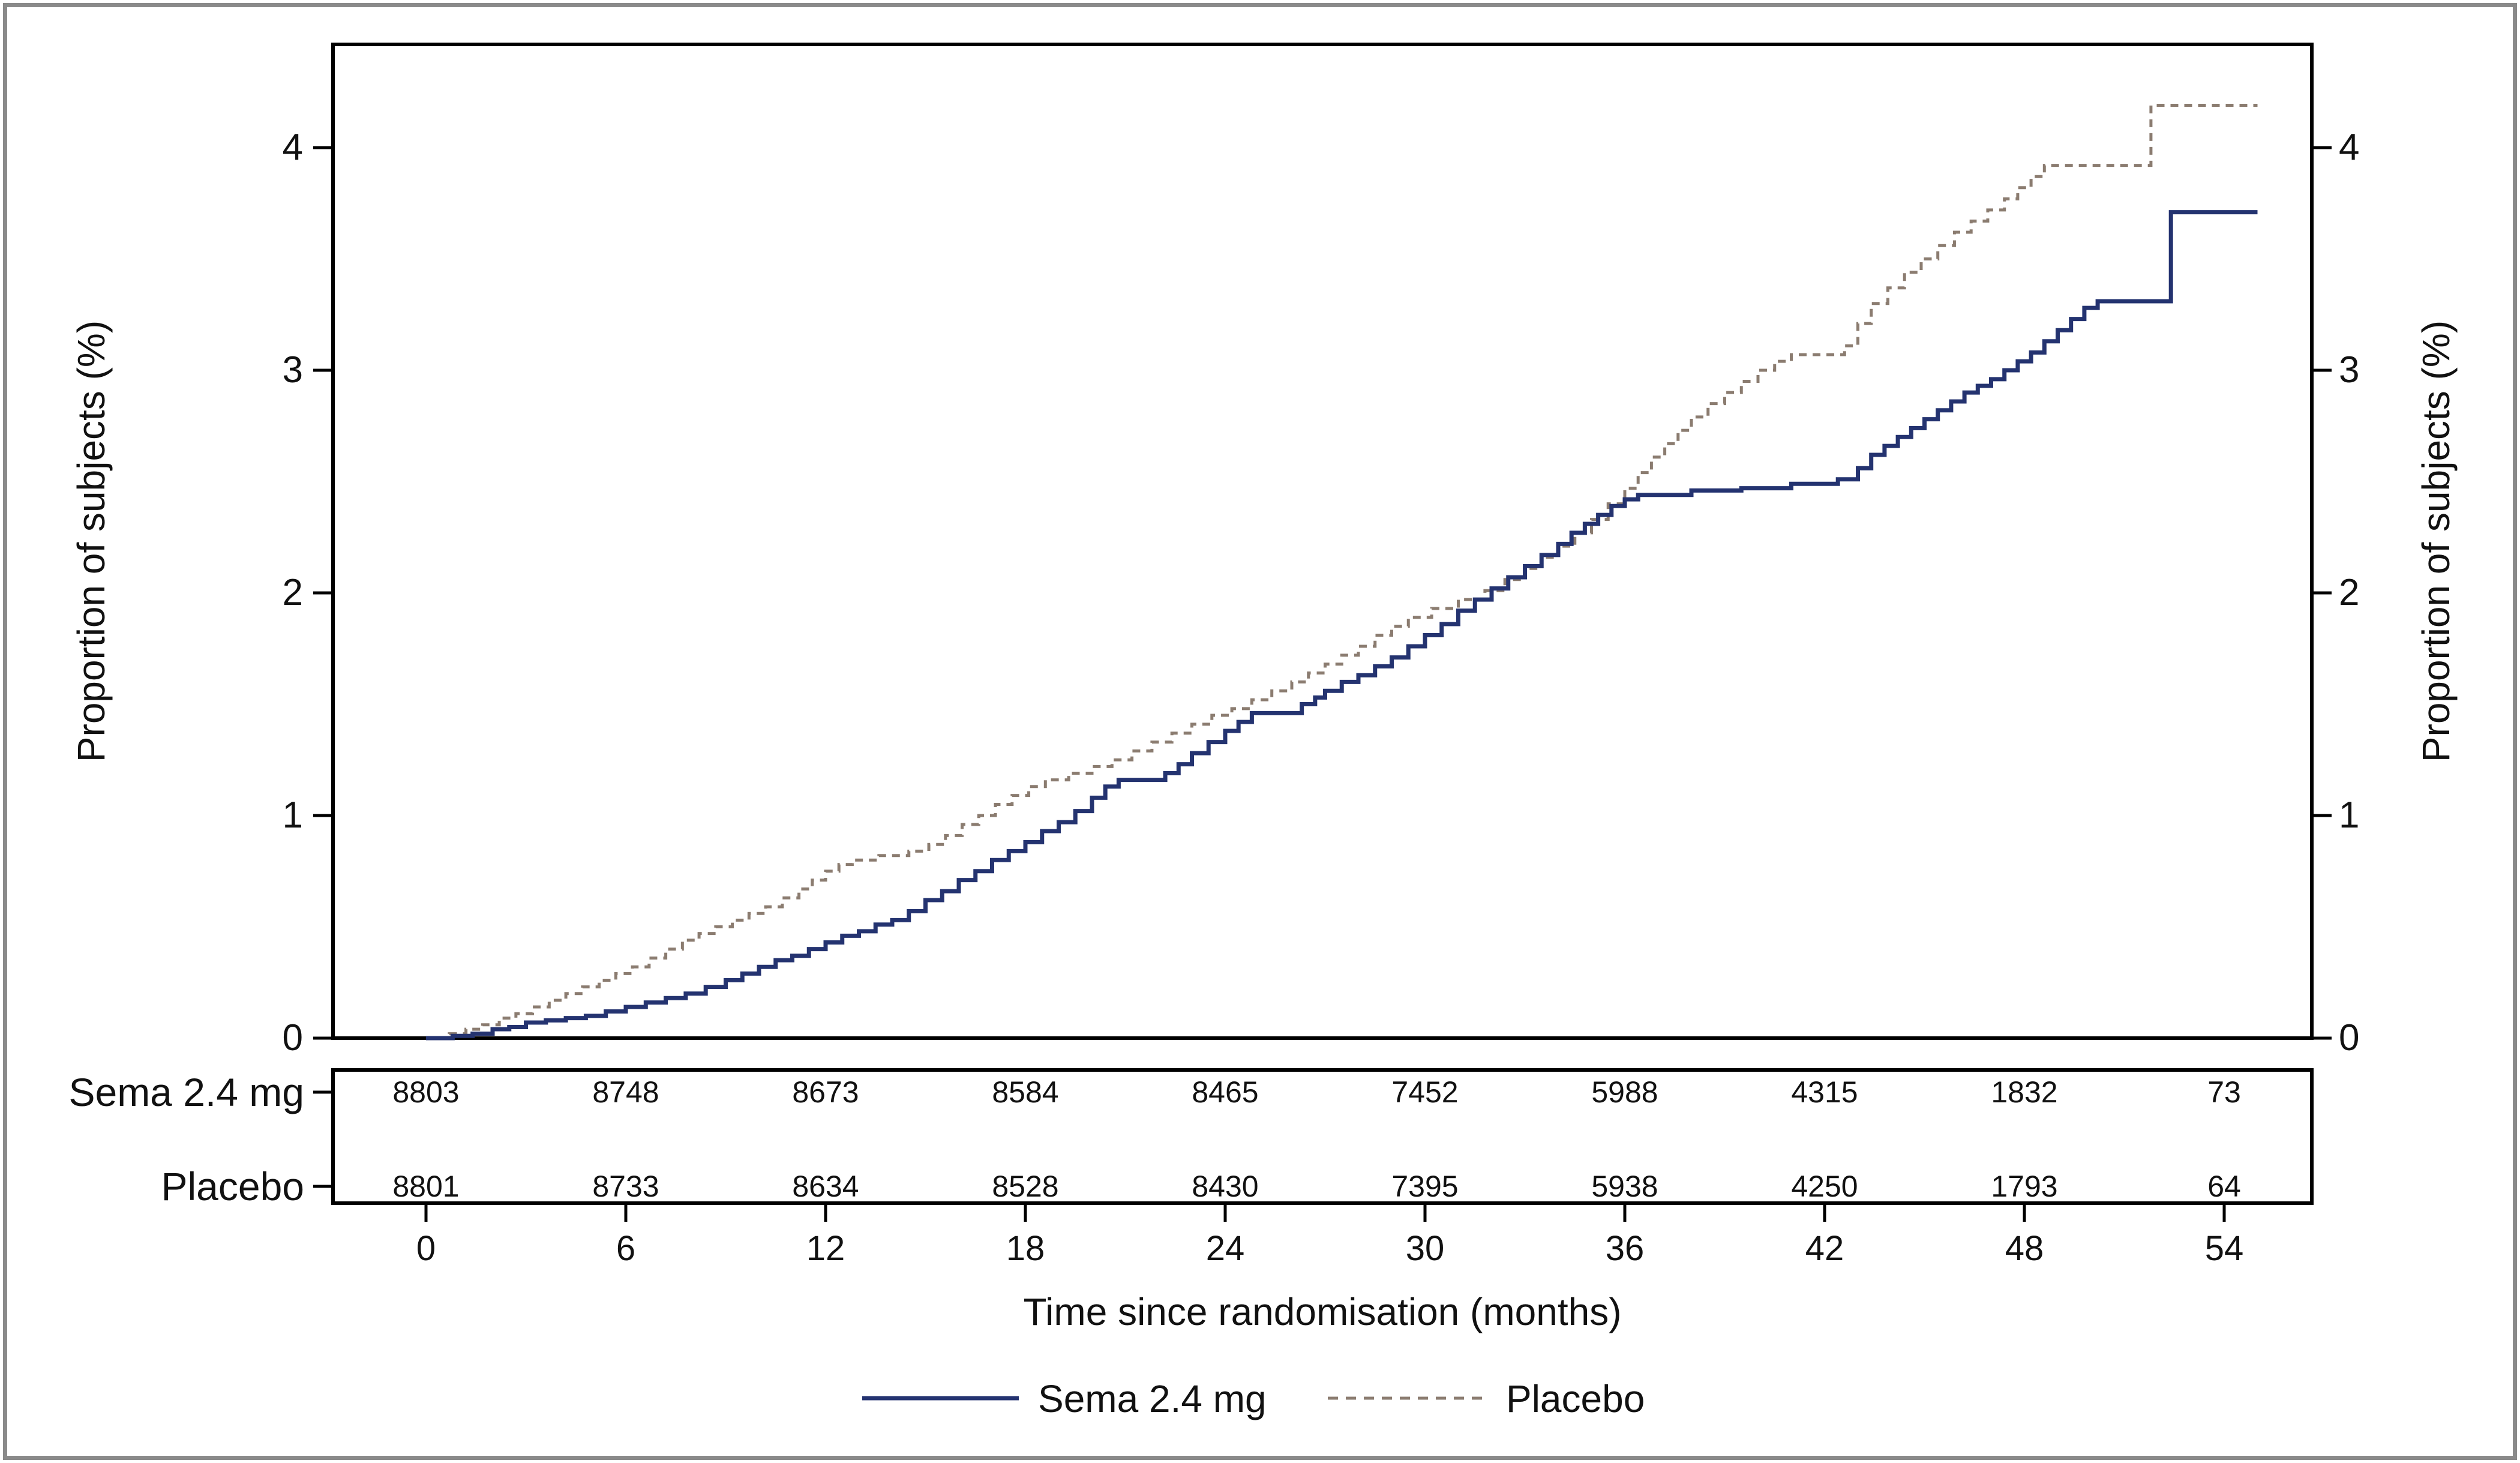  What do you see at coordinates (2224, 1186) in the screenshot?
I see `risk-count: 64` at bounding box center [2224, 1186].